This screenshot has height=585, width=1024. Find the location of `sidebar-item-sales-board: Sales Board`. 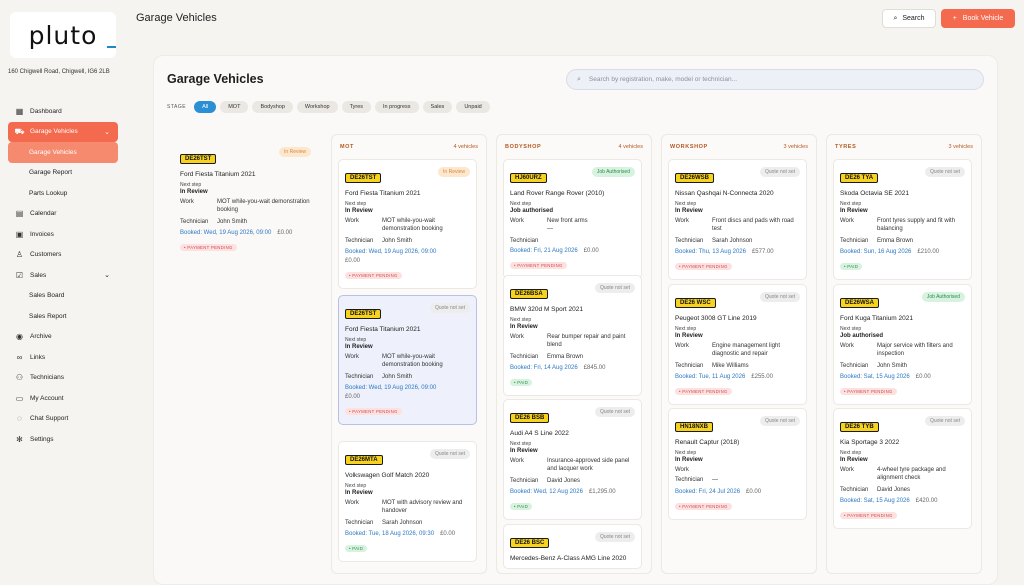

sidebar-item-sales-board: Sales Board is located at coordinates (63, 296).